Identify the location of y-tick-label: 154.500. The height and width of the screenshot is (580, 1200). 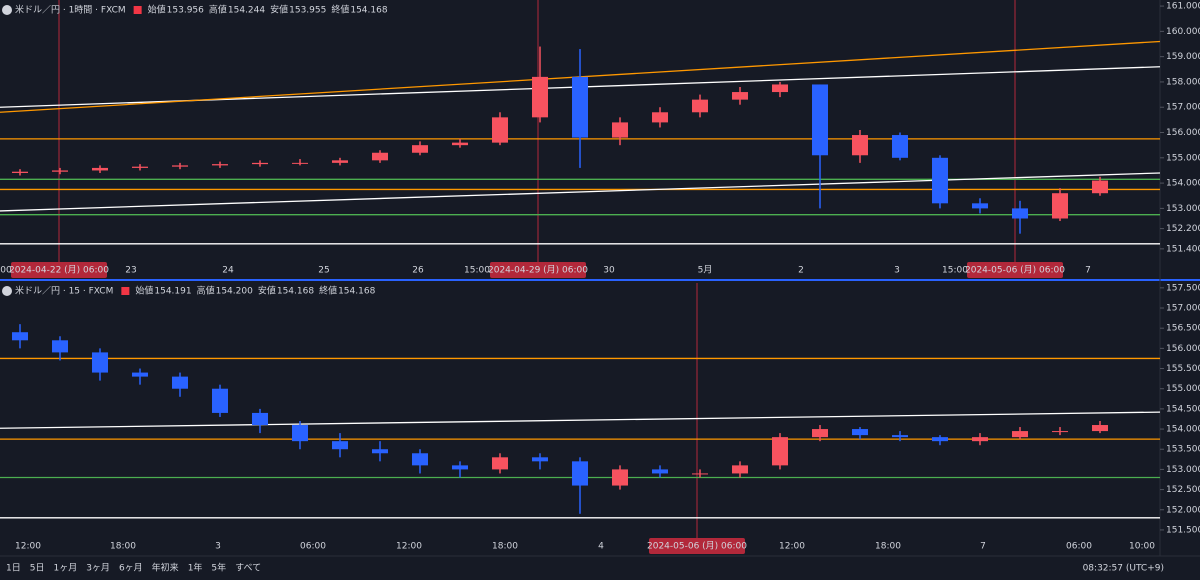
(1183, 409).